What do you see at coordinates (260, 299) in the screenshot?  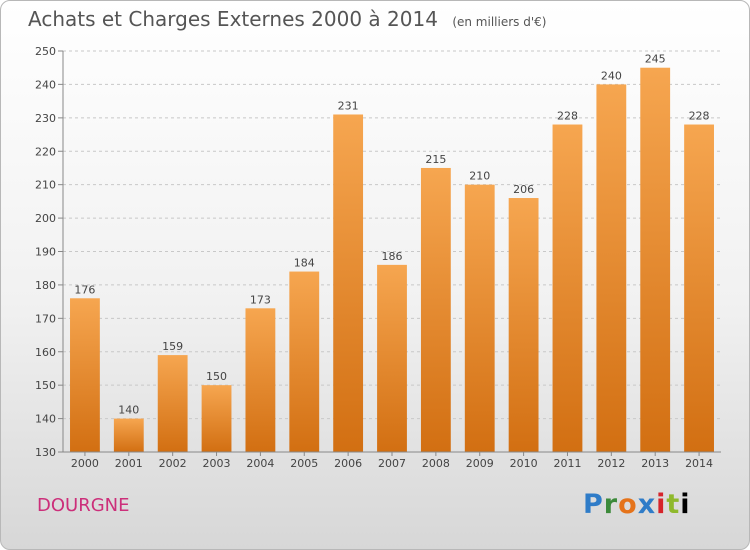 I see `data-label: 173` at bounding box center [260, 299].